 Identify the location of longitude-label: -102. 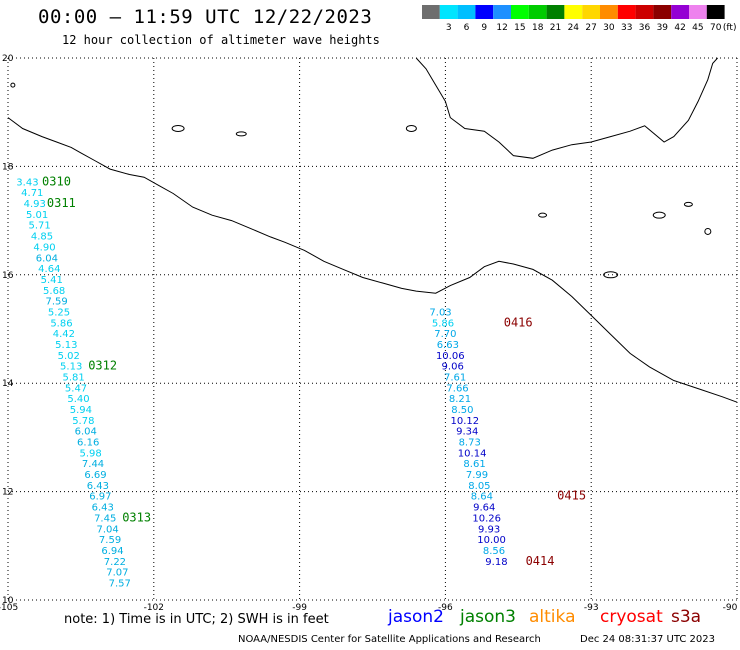
(154, 608).